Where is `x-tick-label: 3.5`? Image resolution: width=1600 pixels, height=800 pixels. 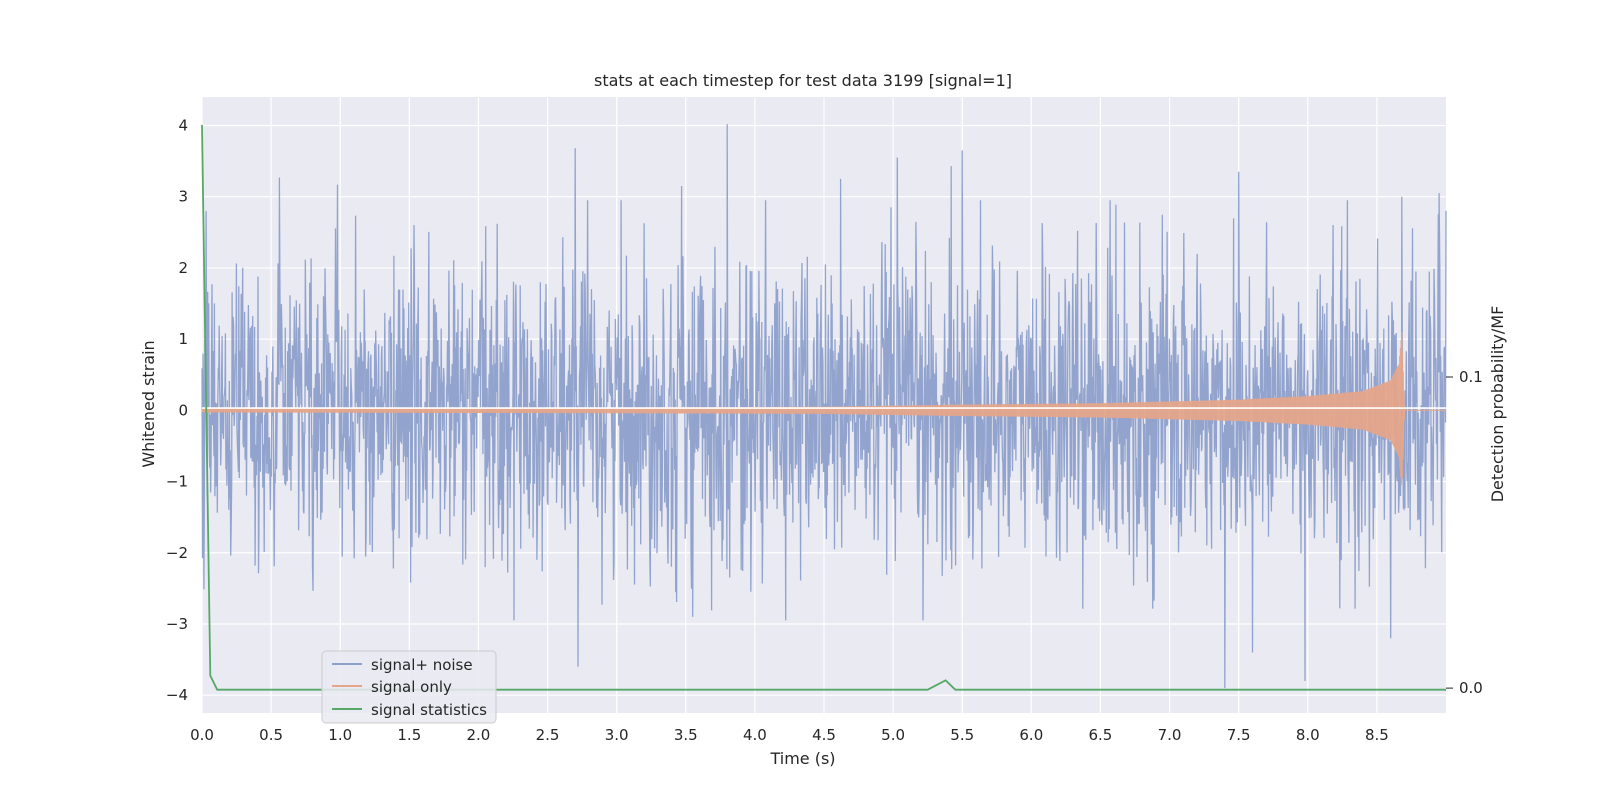 x-tick-label: 3.5 is located at coordinates (686, 735).